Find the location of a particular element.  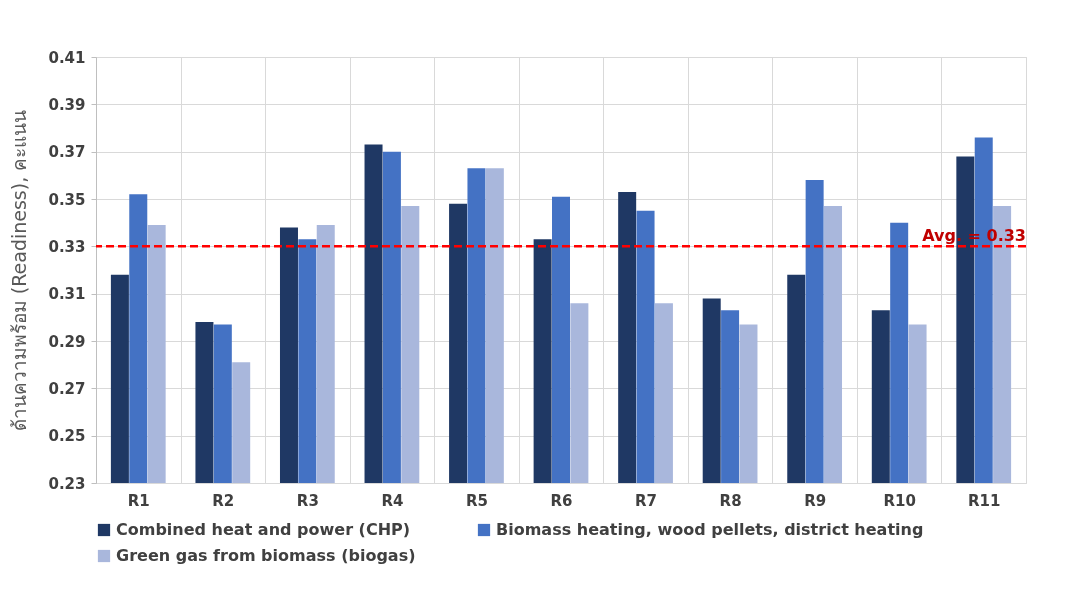

x-tick-label: R11 is located at coordinates (984, 500).